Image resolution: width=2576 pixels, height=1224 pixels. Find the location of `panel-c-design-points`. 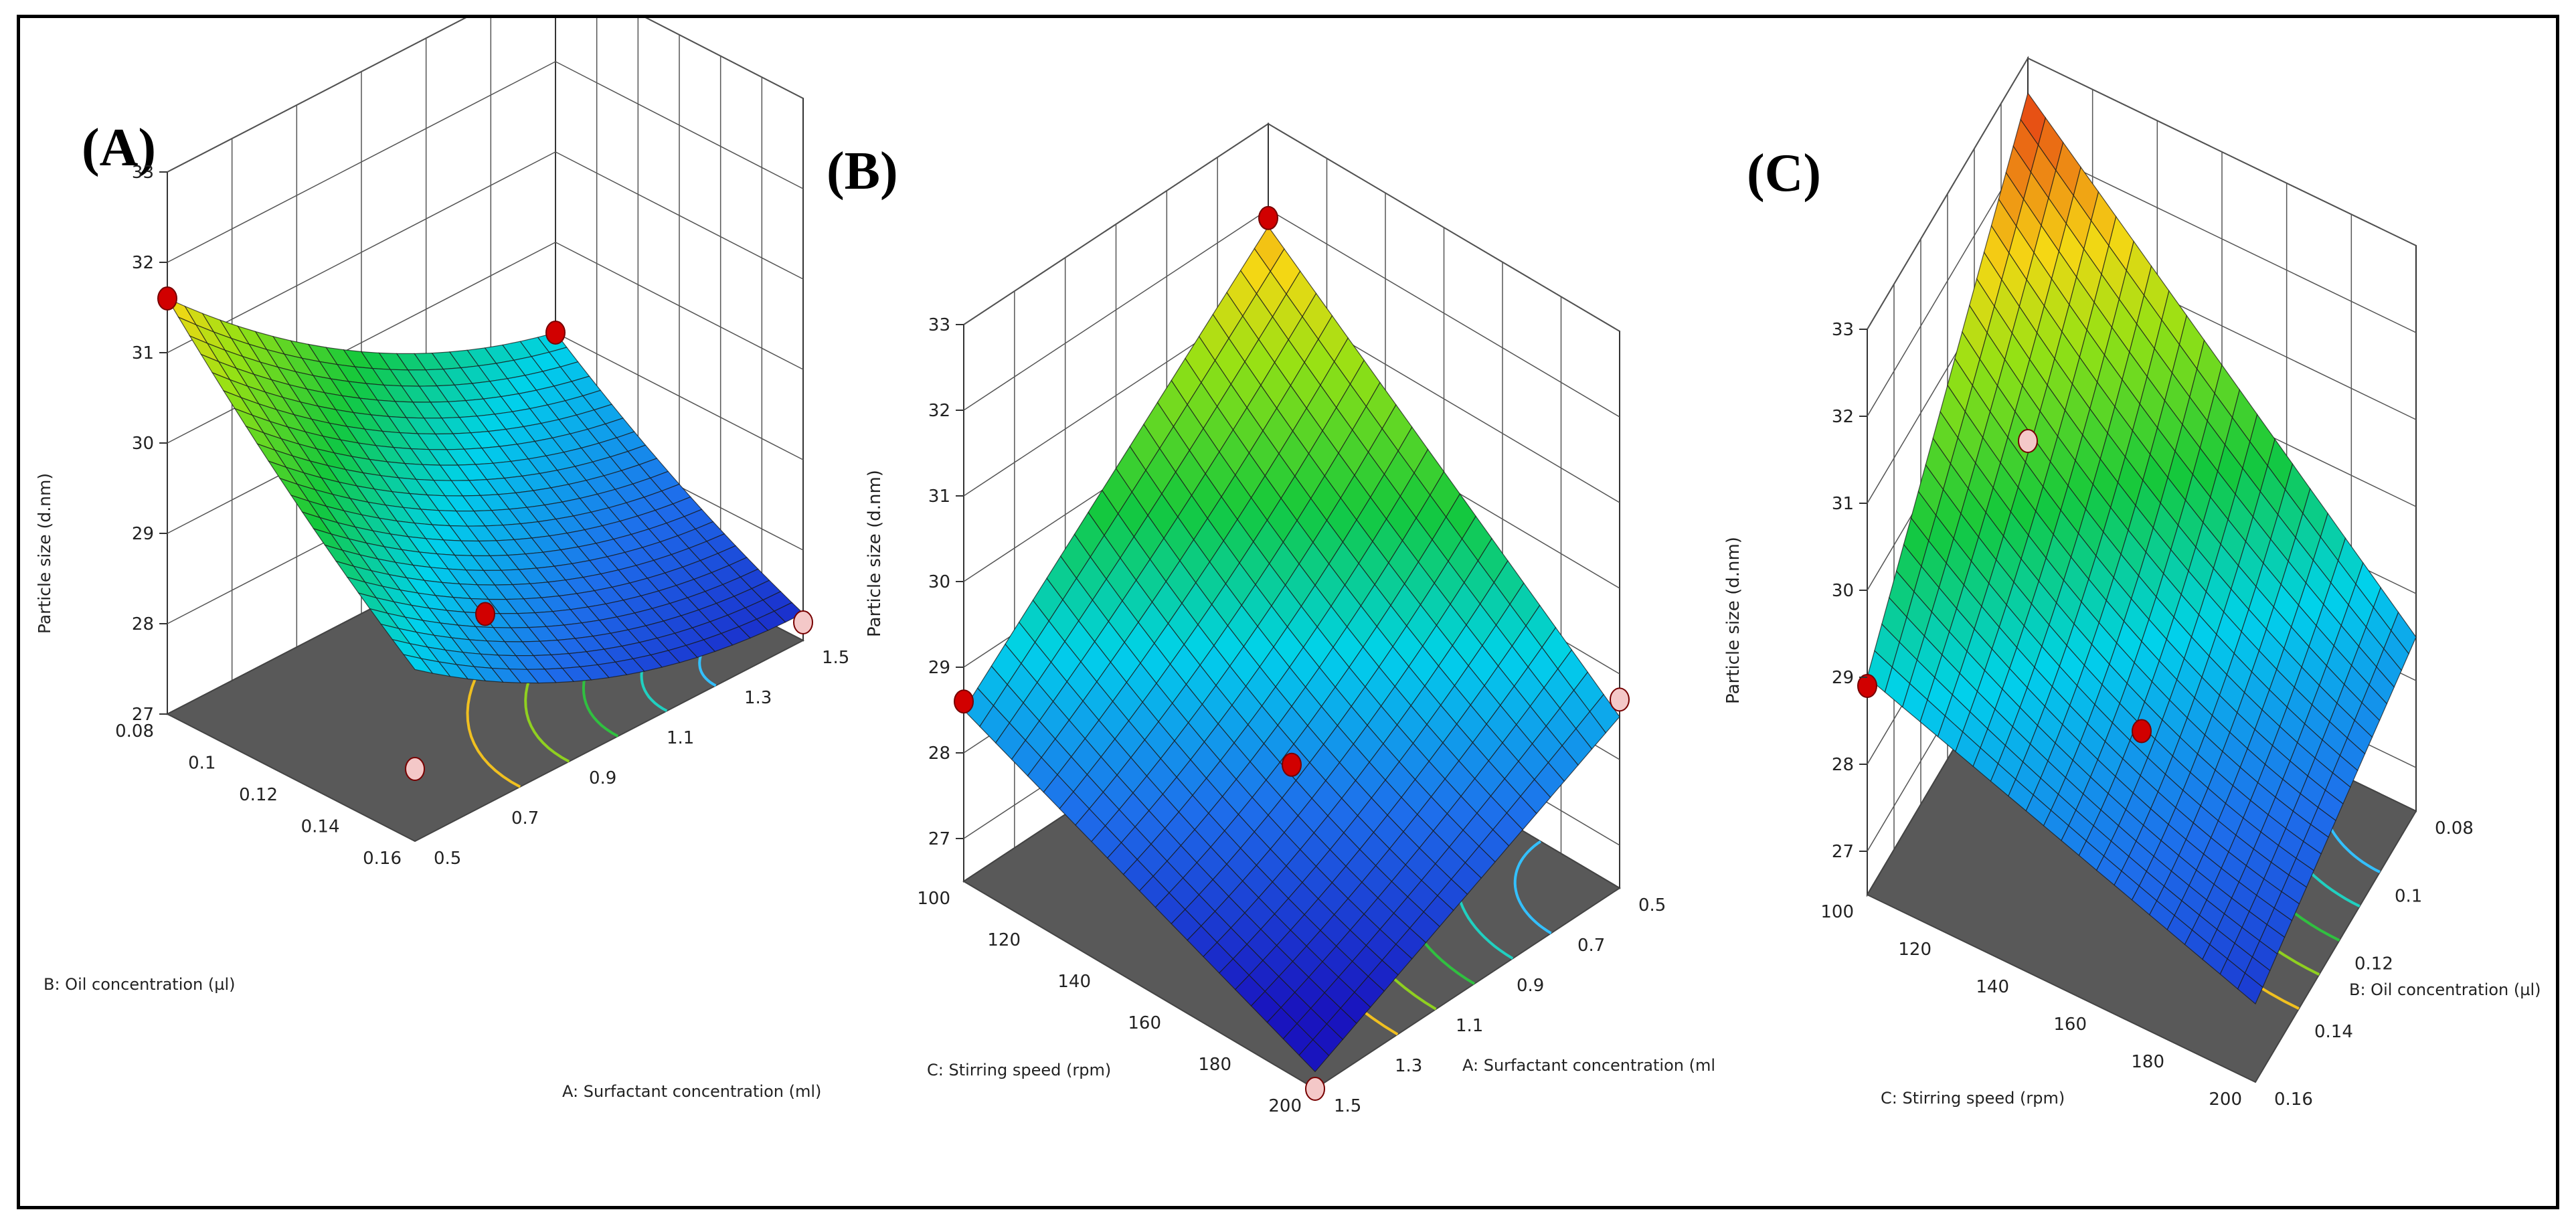

panel-c-design-points is located at coordinates (2004, 587).